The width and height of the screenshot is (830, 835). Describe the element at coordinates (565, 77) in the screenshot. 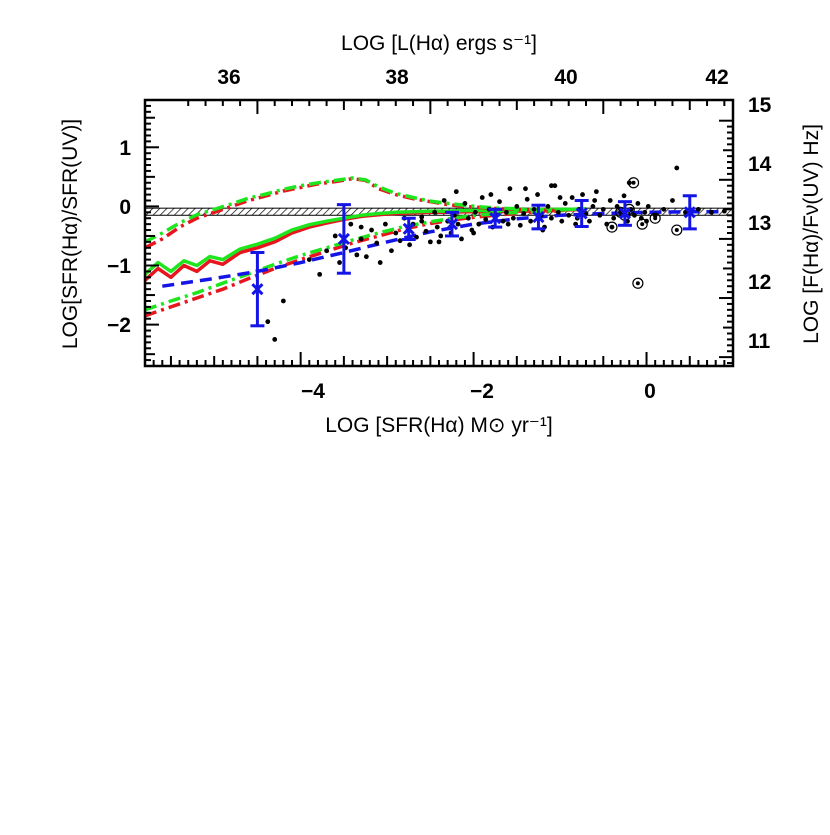

I see `x2-tick-label: 40` at that location.